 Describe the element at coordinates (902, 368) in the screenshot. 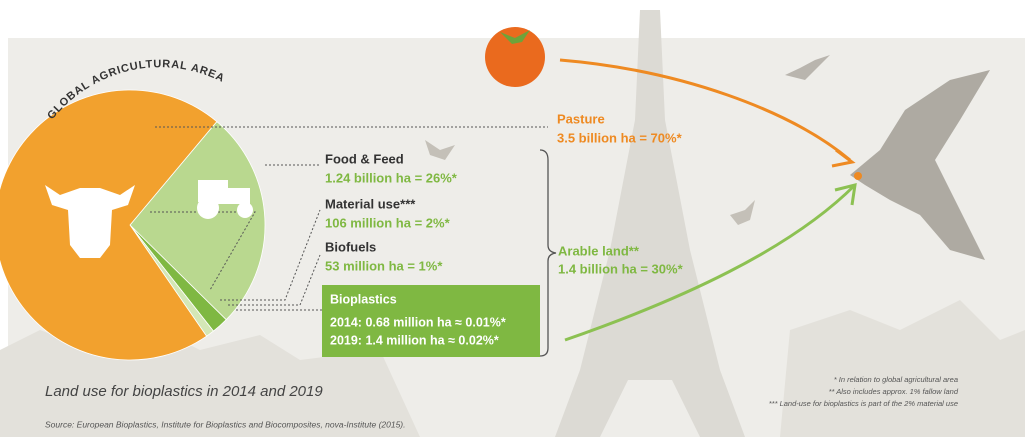

I see `trees` at that location.